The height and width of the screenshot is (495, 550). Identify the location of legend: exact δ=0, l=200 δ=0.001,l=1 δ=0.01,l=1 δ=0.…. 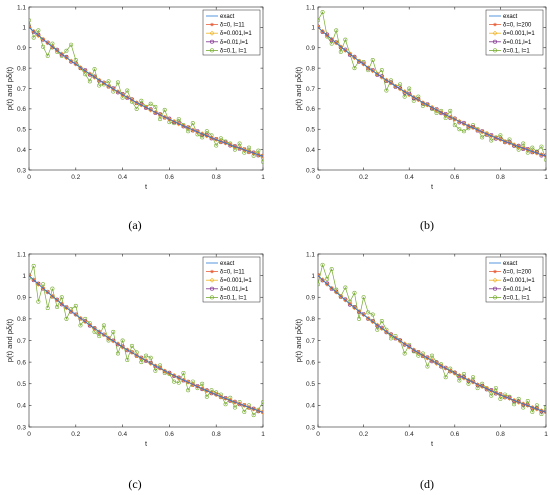
(514, 32).